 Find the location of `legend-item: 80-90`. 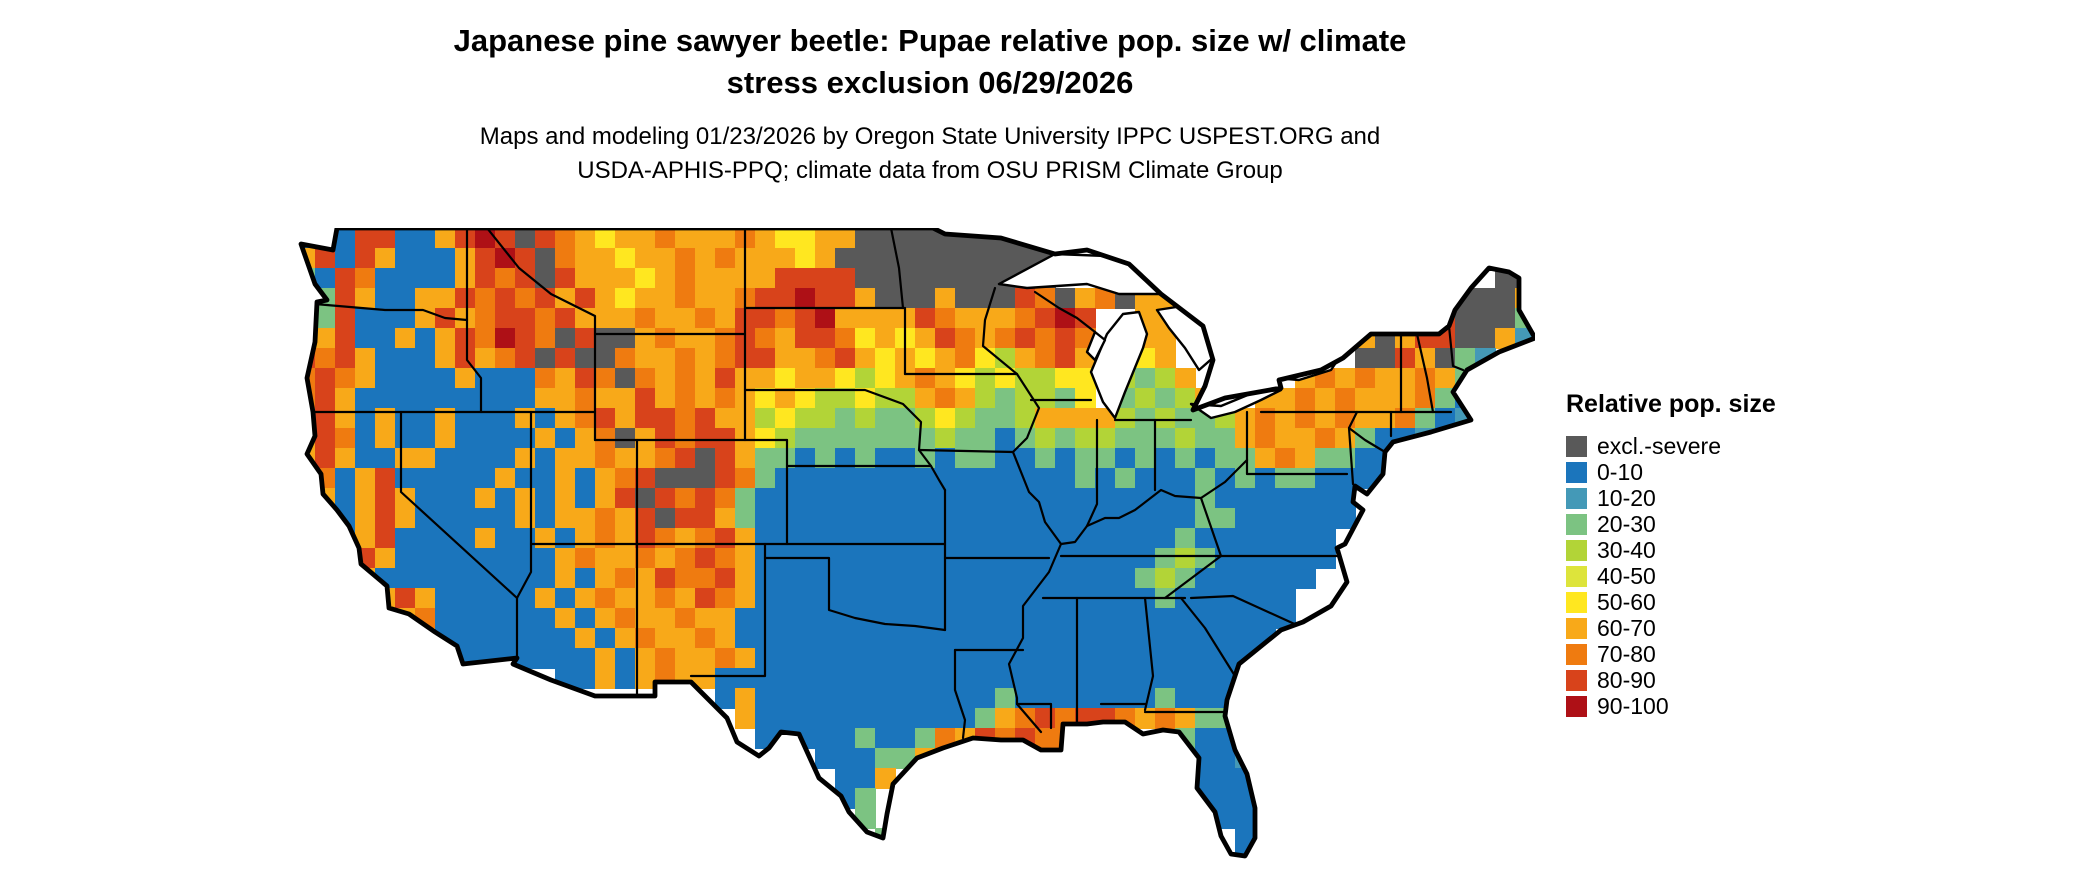

legend-item: 80-90 is located at coordinates (1671, 680).